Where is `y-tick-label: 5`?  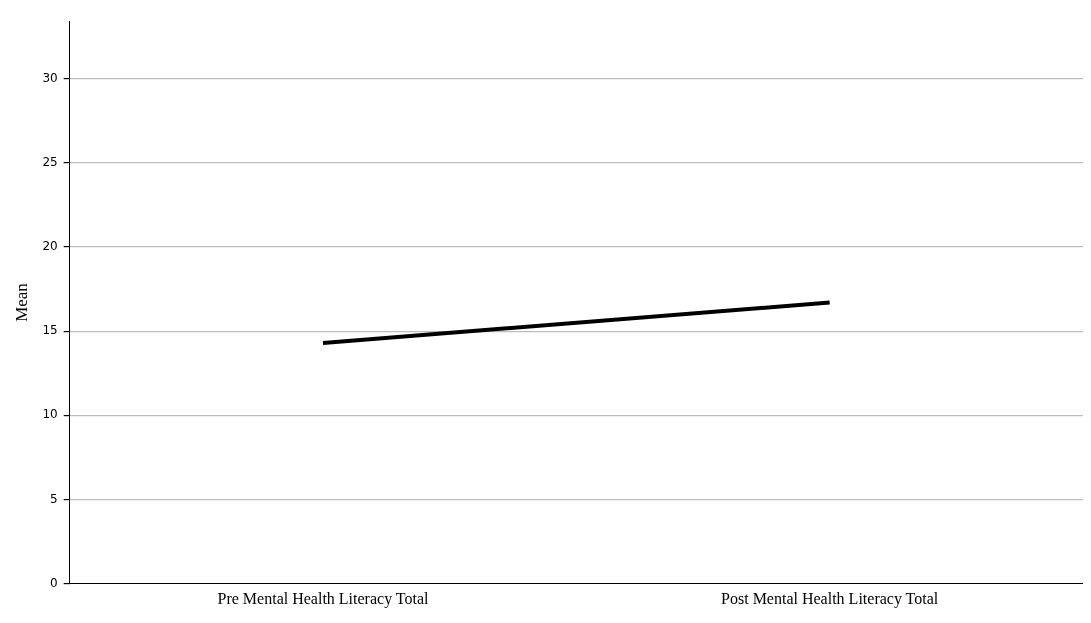
y-tick-label: 5 is located at coordinates (54, 498).